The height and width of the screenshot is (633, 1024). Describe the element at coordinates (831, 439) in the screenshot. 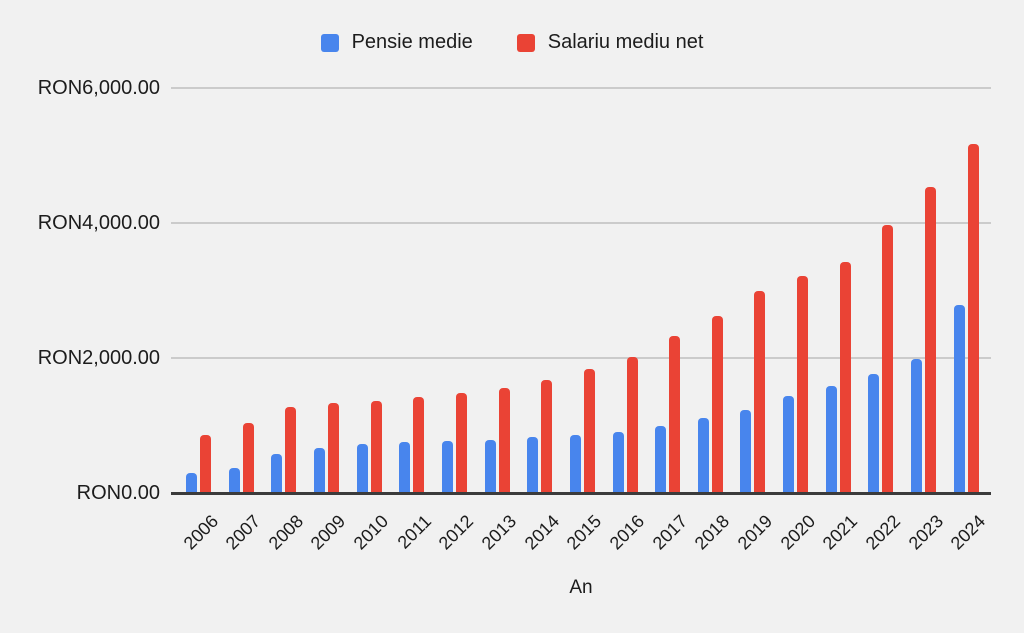

I see `bar-pensie-2021` at that location.